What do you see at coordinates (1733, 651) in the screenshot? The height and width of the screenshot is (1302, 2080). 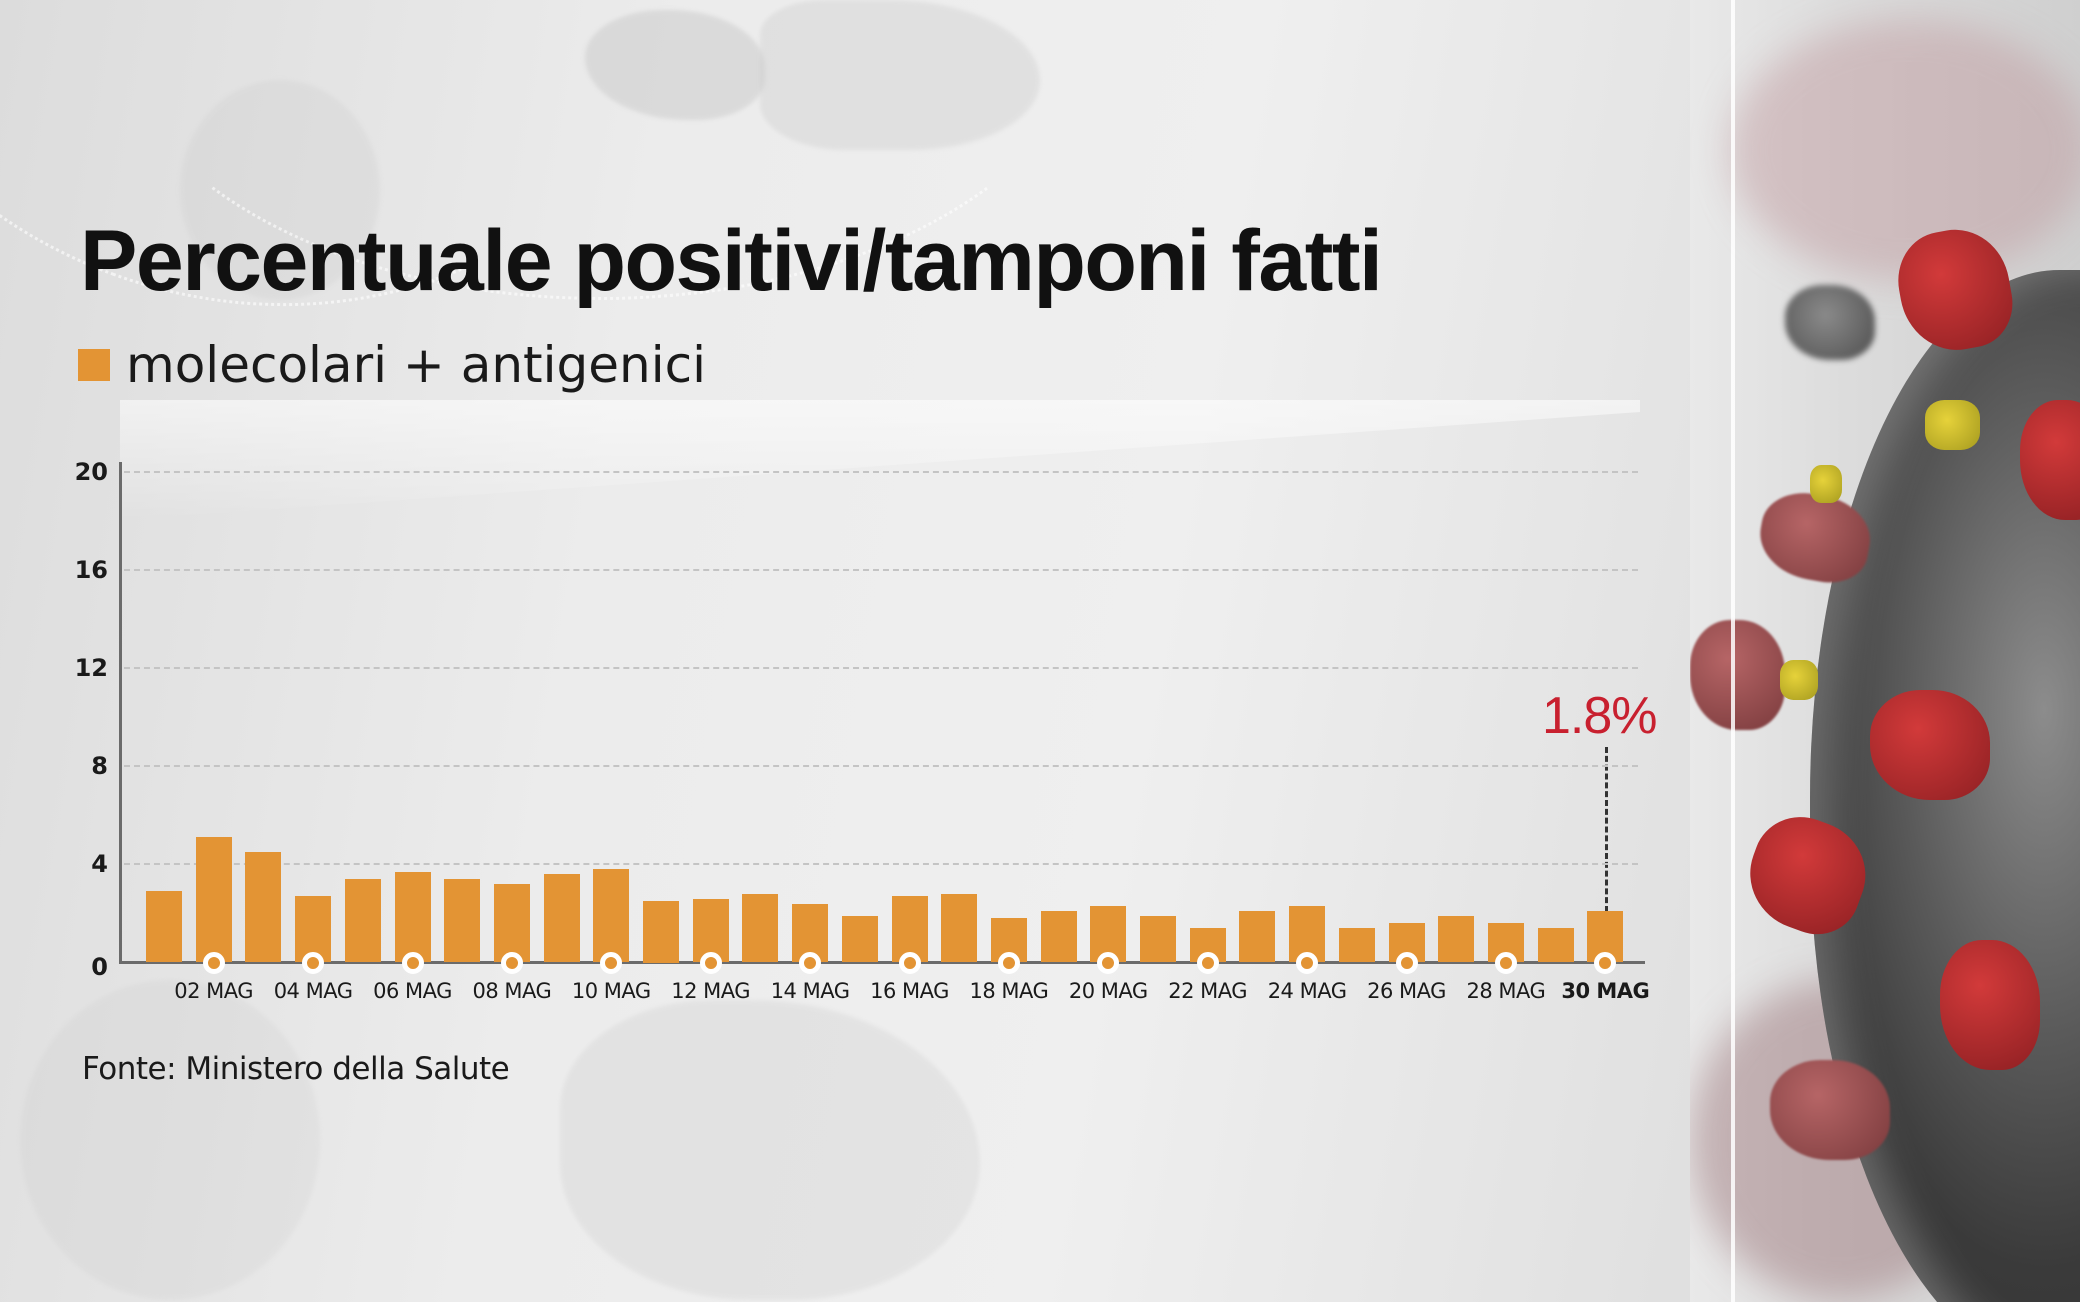 I see `panel-divider` at bounding box center [1733, 651].